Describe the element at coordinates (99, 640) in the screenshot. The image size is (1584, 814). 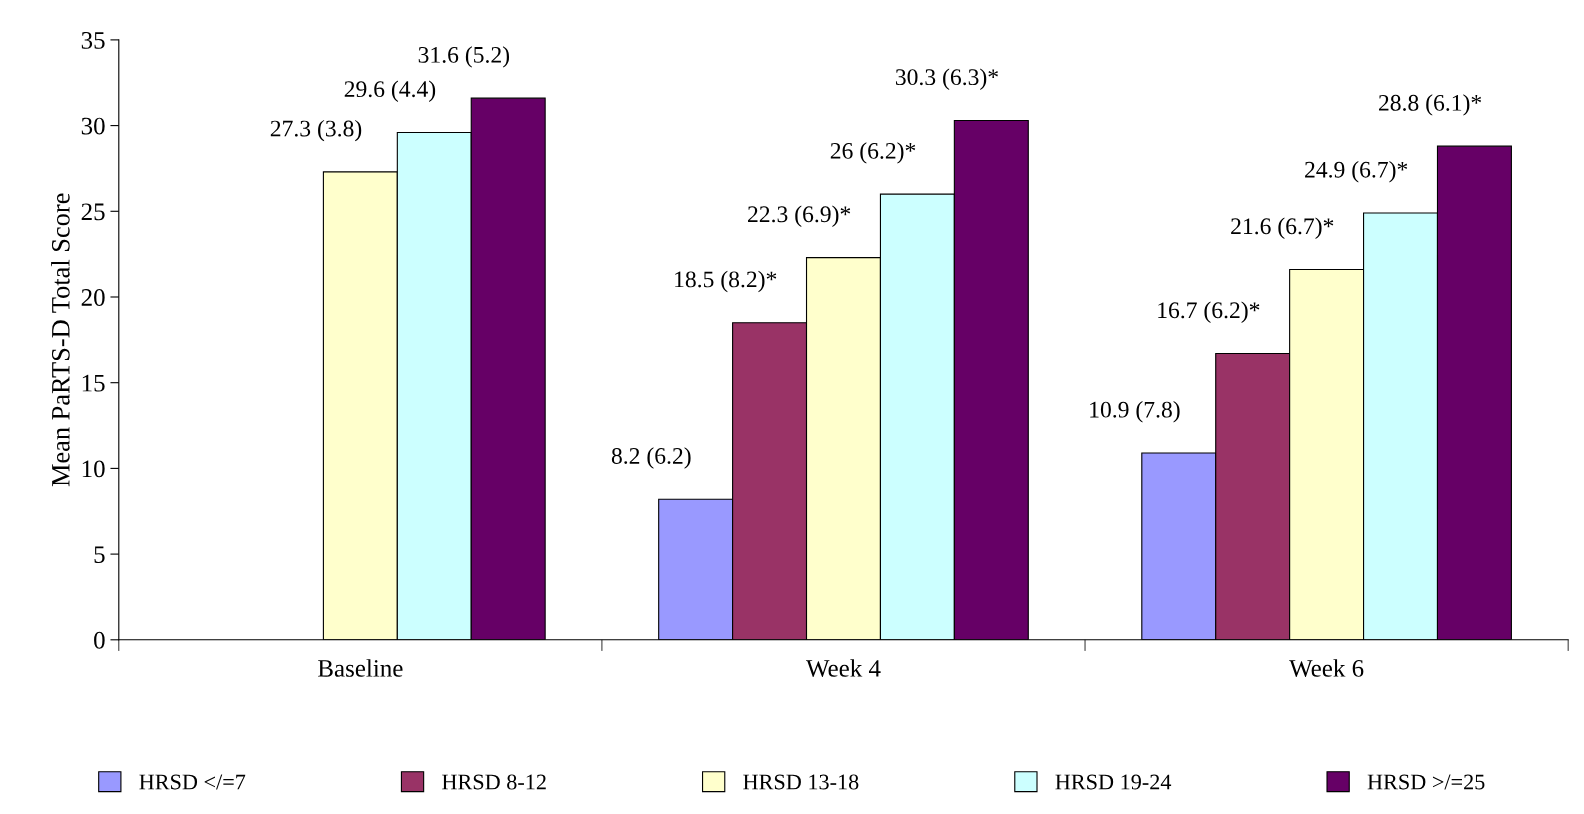
I see `y-tick-label: 0` at that location.